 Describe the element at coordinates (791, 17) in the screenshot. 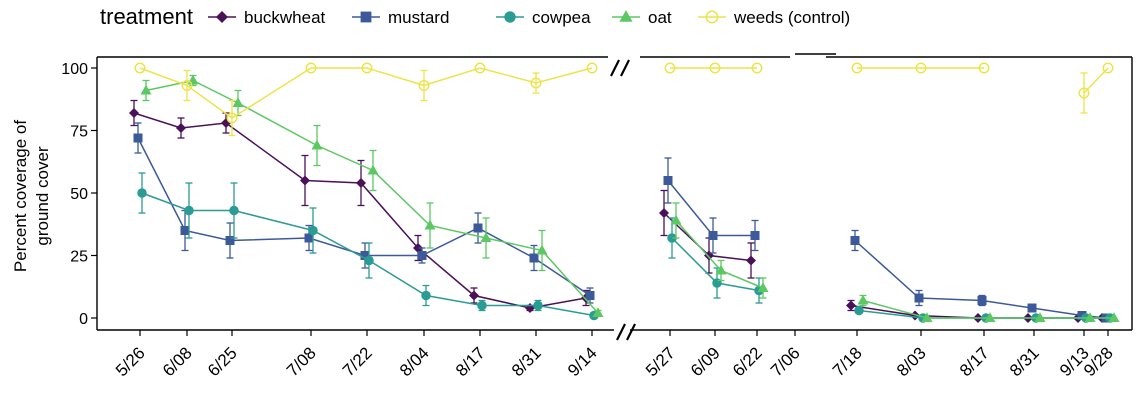

I see `legend-label-weeds-control: weeds (control)` at that location.